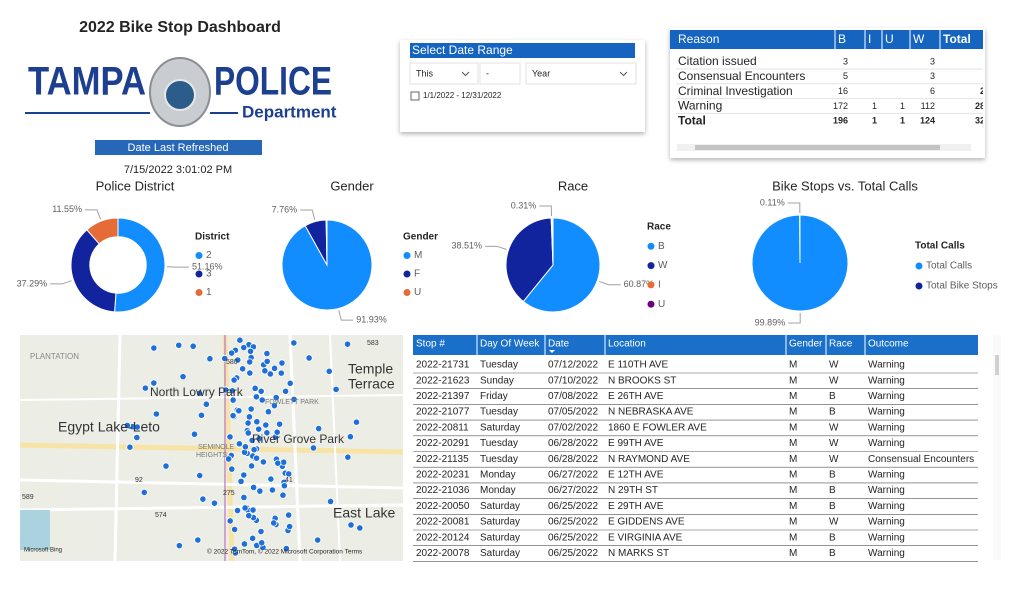  I want to click on count-input, so click(500, 73).